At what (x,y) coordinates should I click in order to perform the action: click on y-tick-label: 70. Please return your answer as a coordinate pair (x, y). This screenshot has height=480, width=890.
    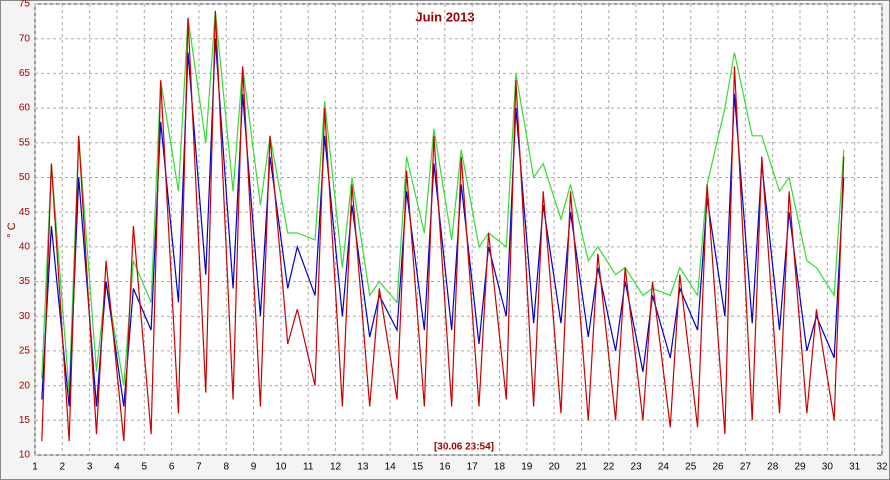
    Looking at the image, I should click on (25, 38).